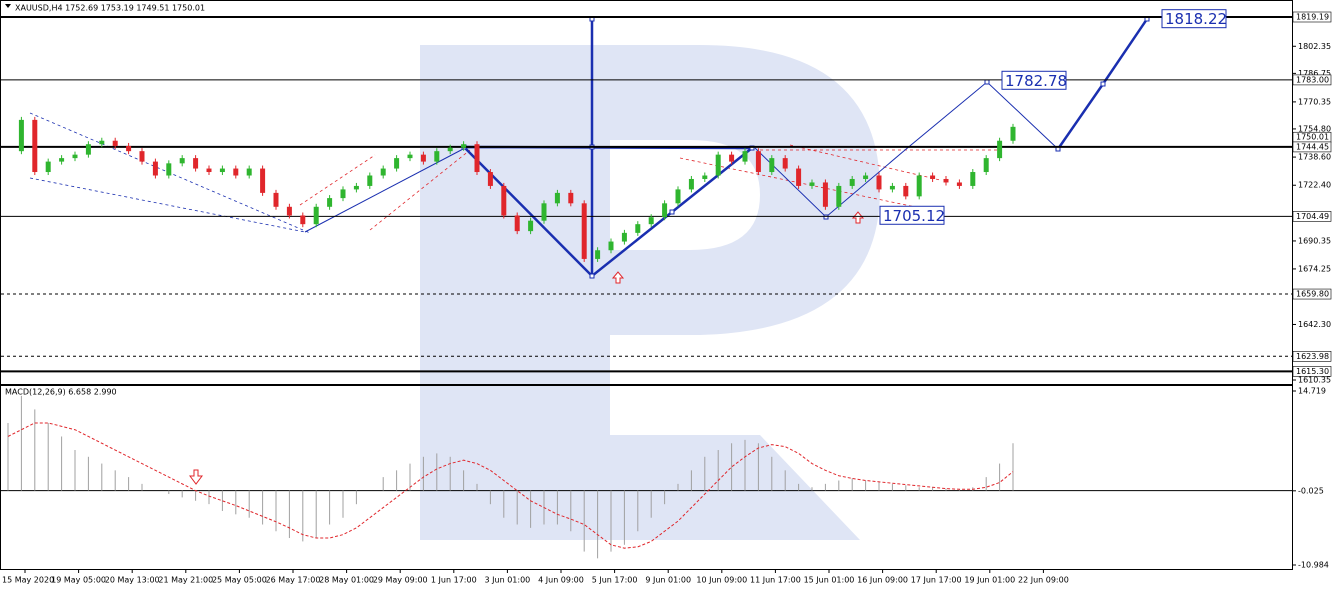 The height and width of the screenshot is (590, 1332). I want to click on x-tick-label: 17 Jun 17:00, so click(936, 580).